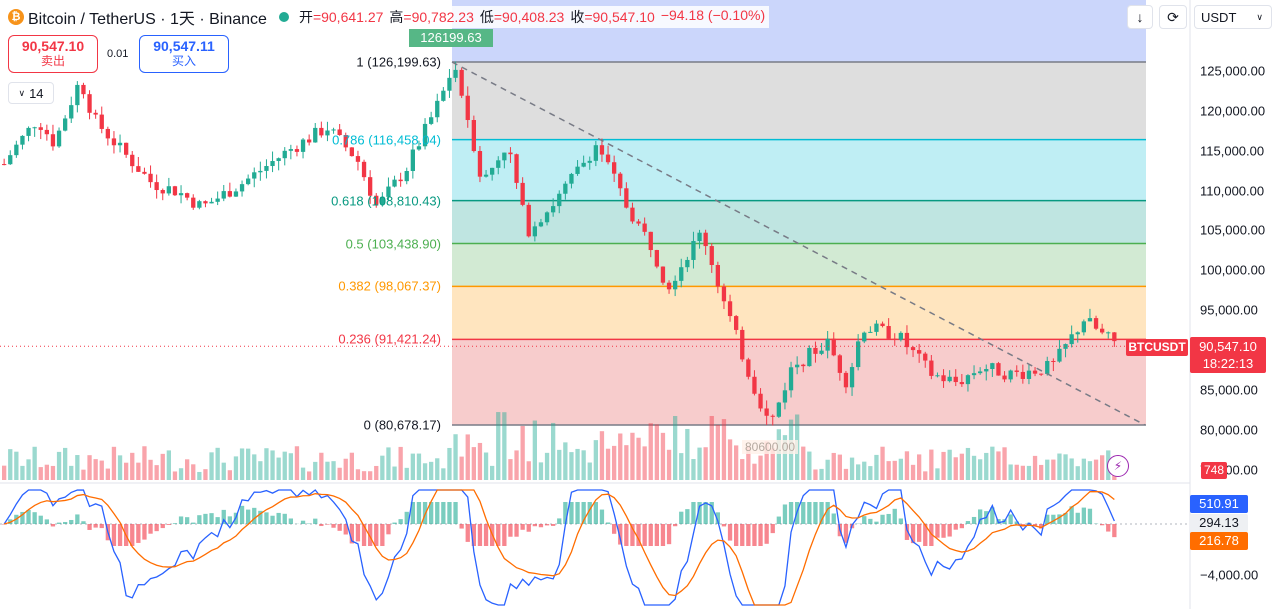 The height and width of the screenshot is (609, 1280). I want to click on scroll-to-latest-button: ↓, so click(1140, 17).